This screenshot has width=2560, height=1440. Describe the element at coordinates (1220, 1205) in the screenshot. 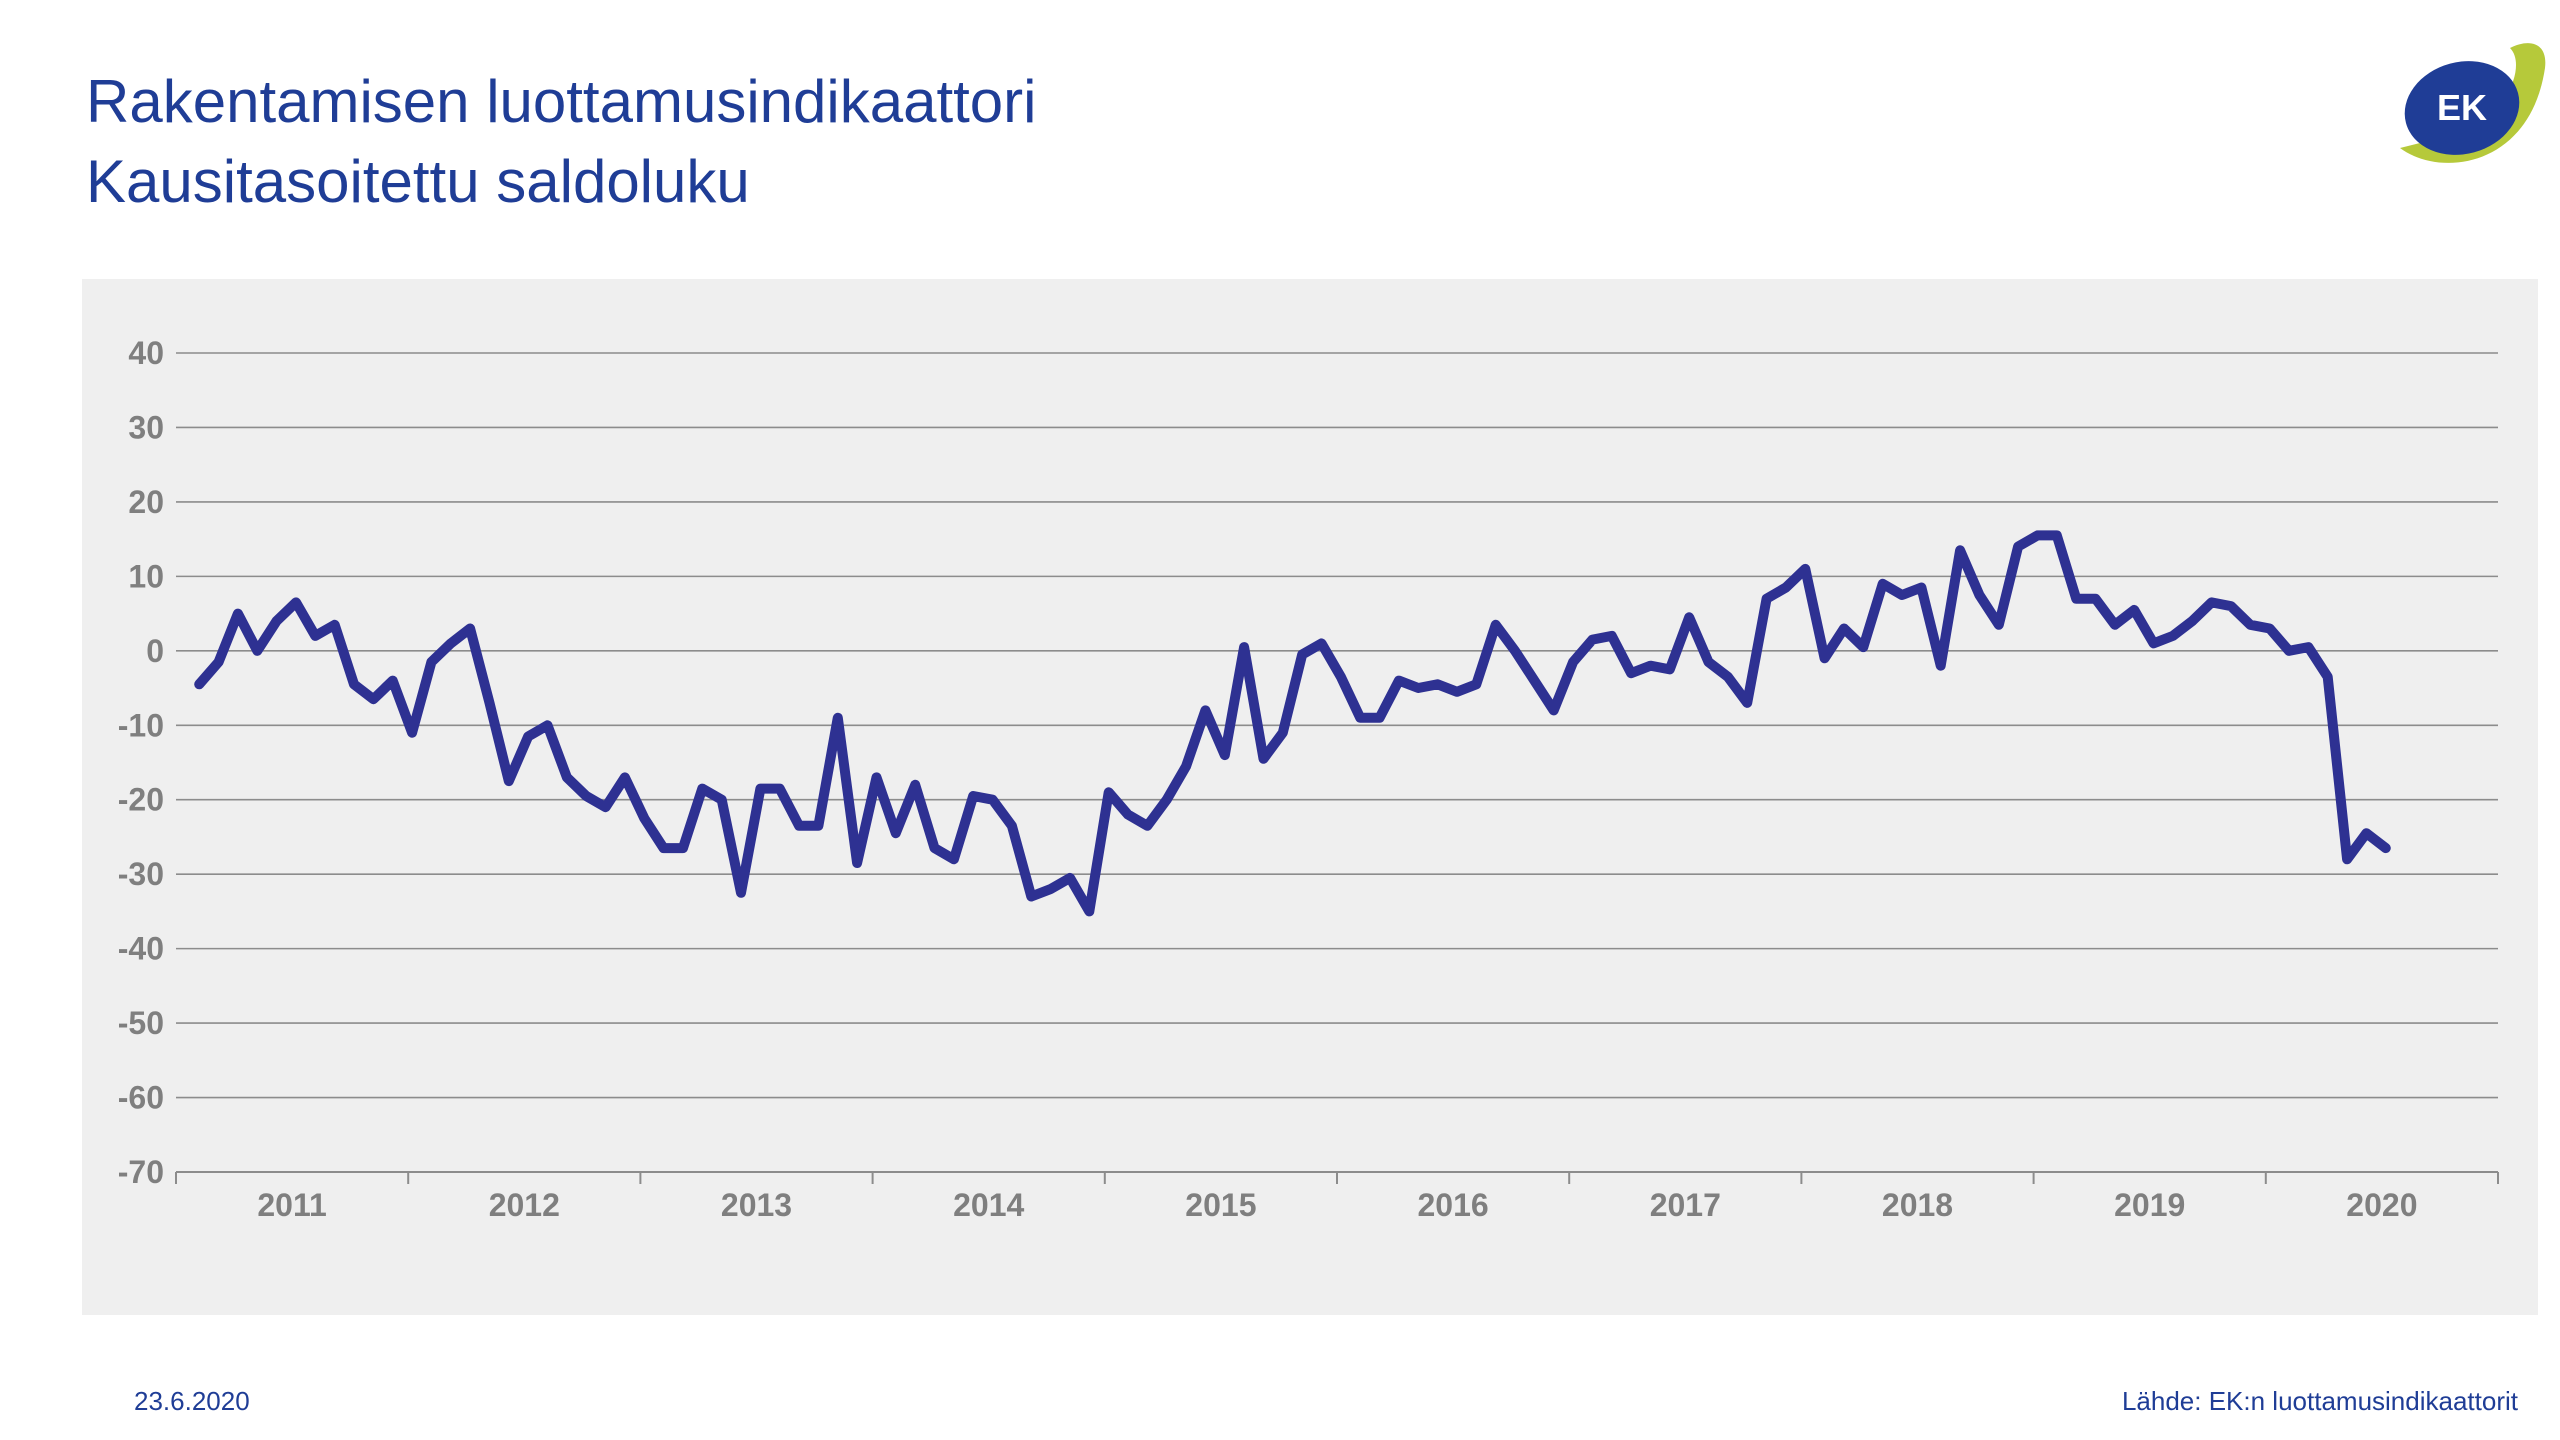

I see `x-tick-label: 2015` at that location.